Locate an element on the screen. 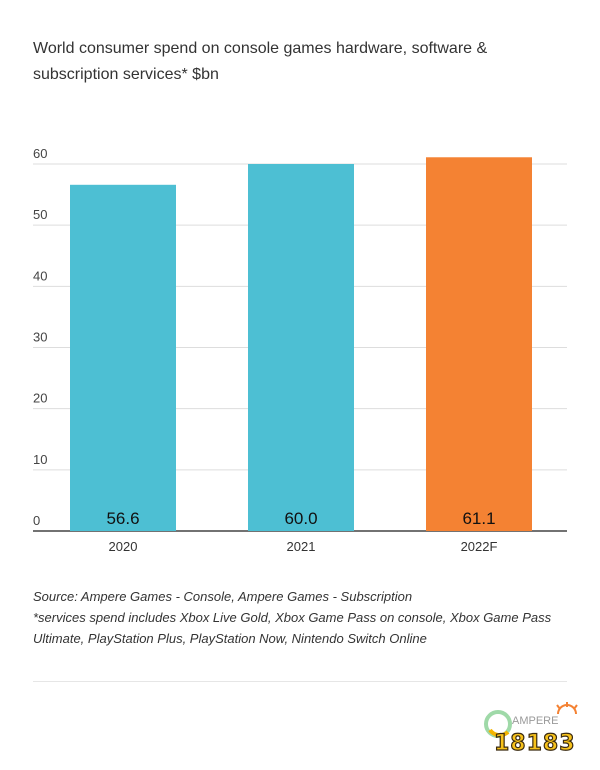 The height and width of the screenshot is (770, 600). x-tick-label-2021: 2021 is located at coordinates (301, 546).